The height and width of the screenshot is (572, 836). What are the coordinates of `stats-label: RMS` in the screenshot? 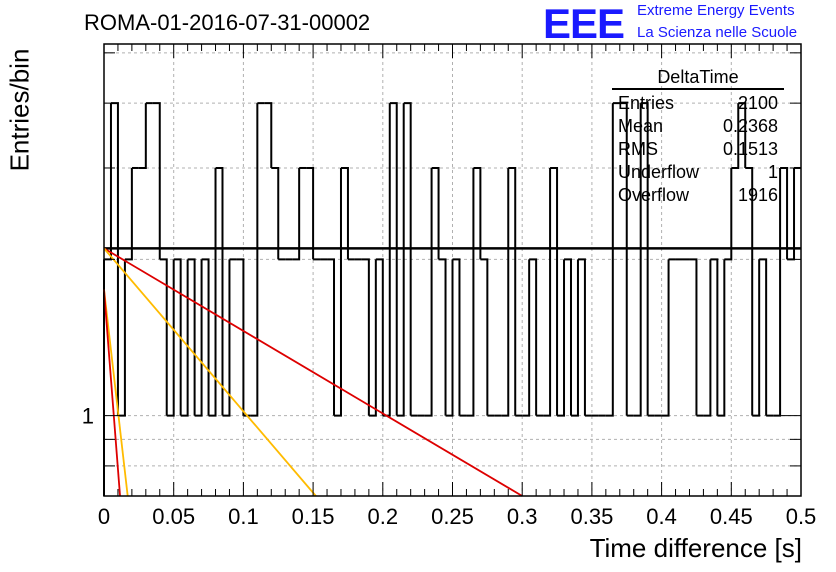 It's located at (638, 149).